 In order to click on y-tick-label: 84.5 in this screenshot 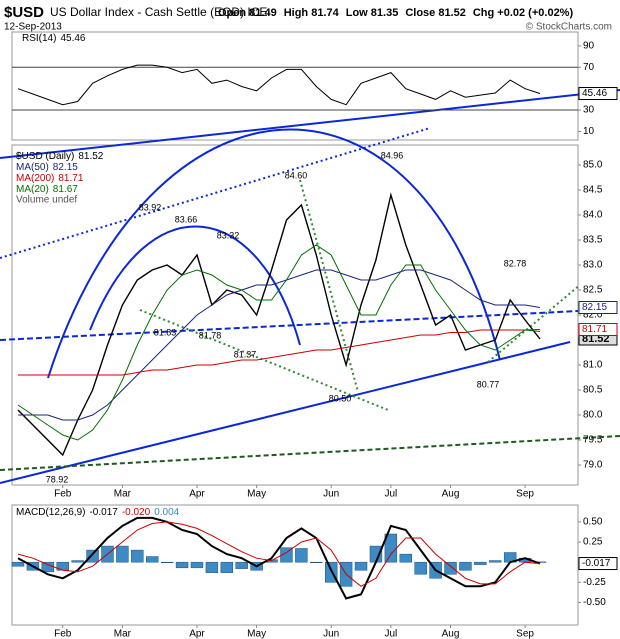, I will do `click(593, 190)`.